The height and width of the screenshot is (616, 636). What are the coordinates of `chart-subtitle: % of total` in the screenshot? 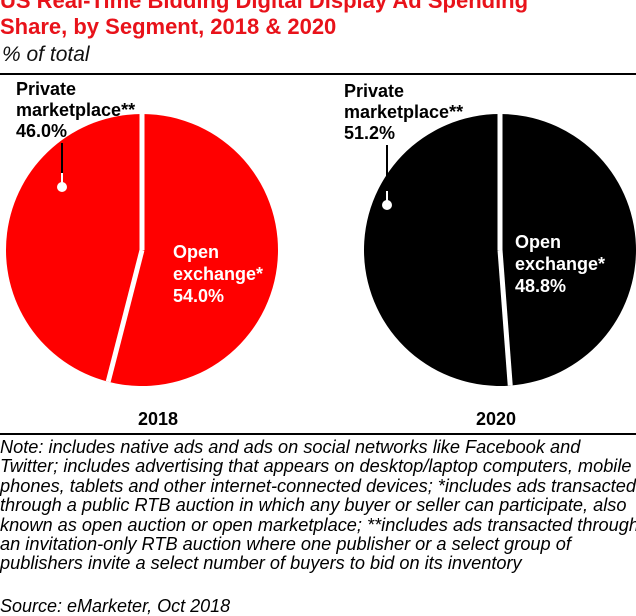 It's located at (46, 54).